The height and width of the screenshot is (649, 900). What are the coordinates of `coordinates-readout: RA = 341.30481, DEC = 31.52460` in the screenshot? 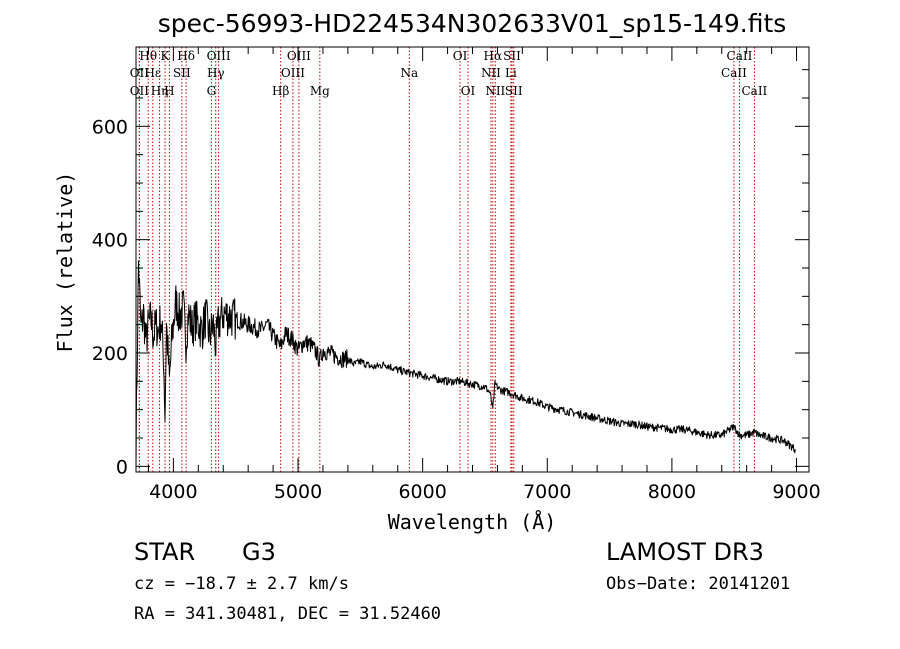 It's located at (288, 614).